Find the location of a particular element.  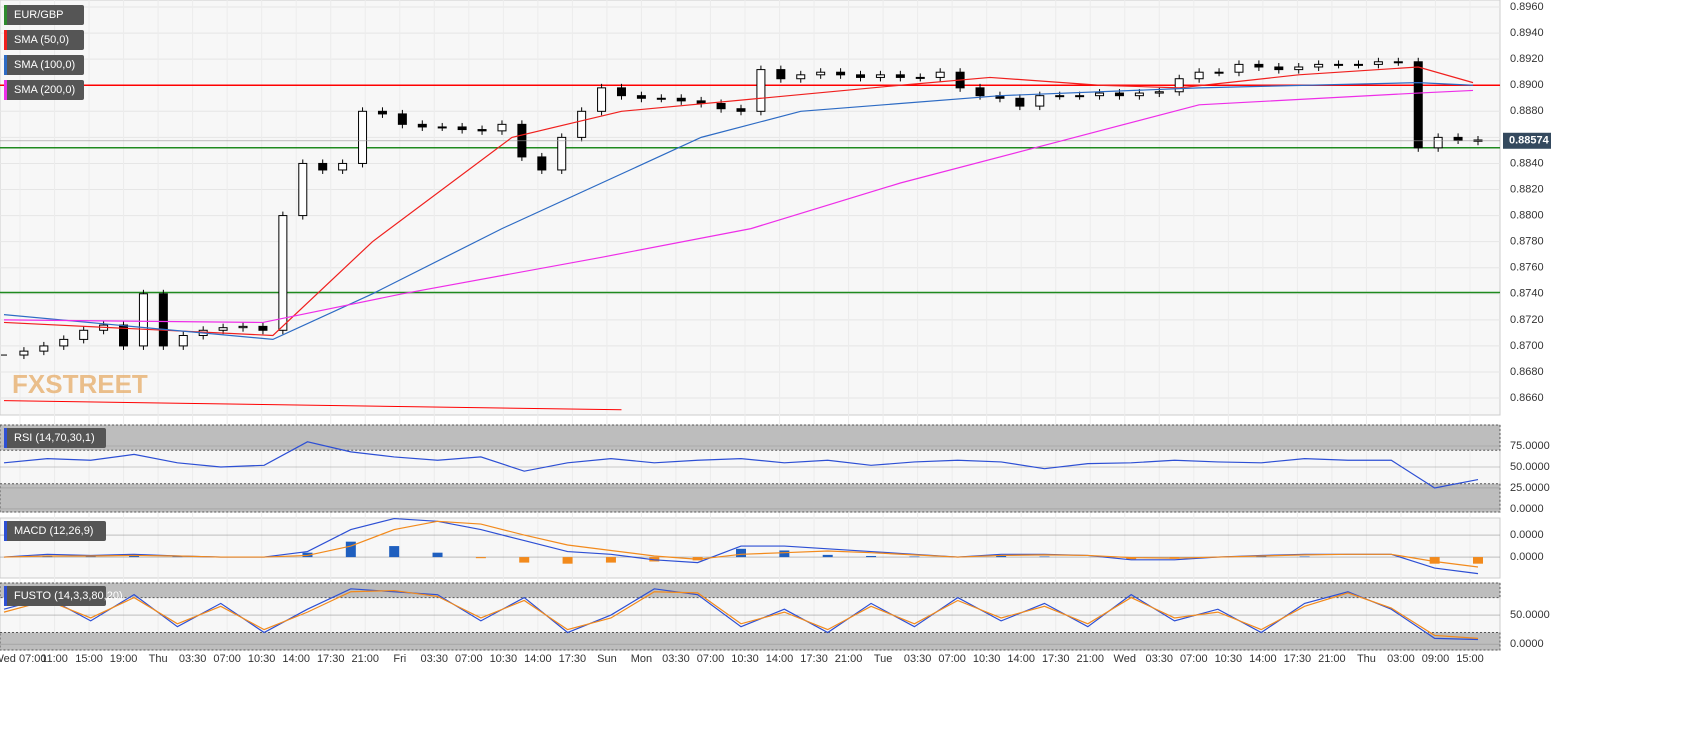

y-tick-label: 0.8880 is located at coordinates (1527, 111).